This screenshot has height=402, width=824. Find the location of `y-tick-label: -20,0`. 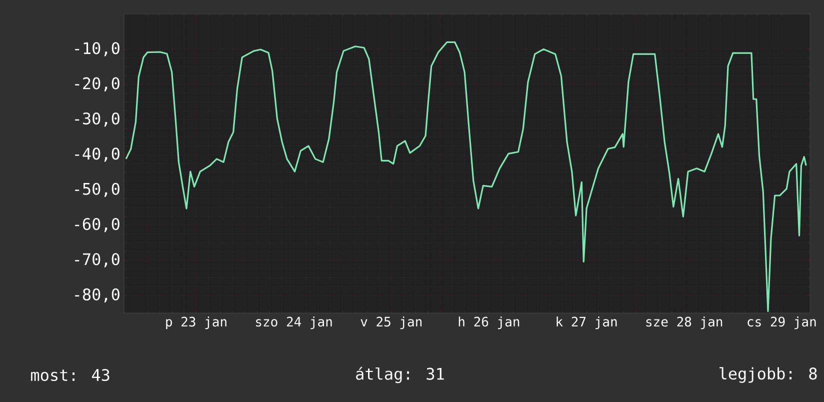

y-tick-label: -20,0 is located at coordinates (97, 84).